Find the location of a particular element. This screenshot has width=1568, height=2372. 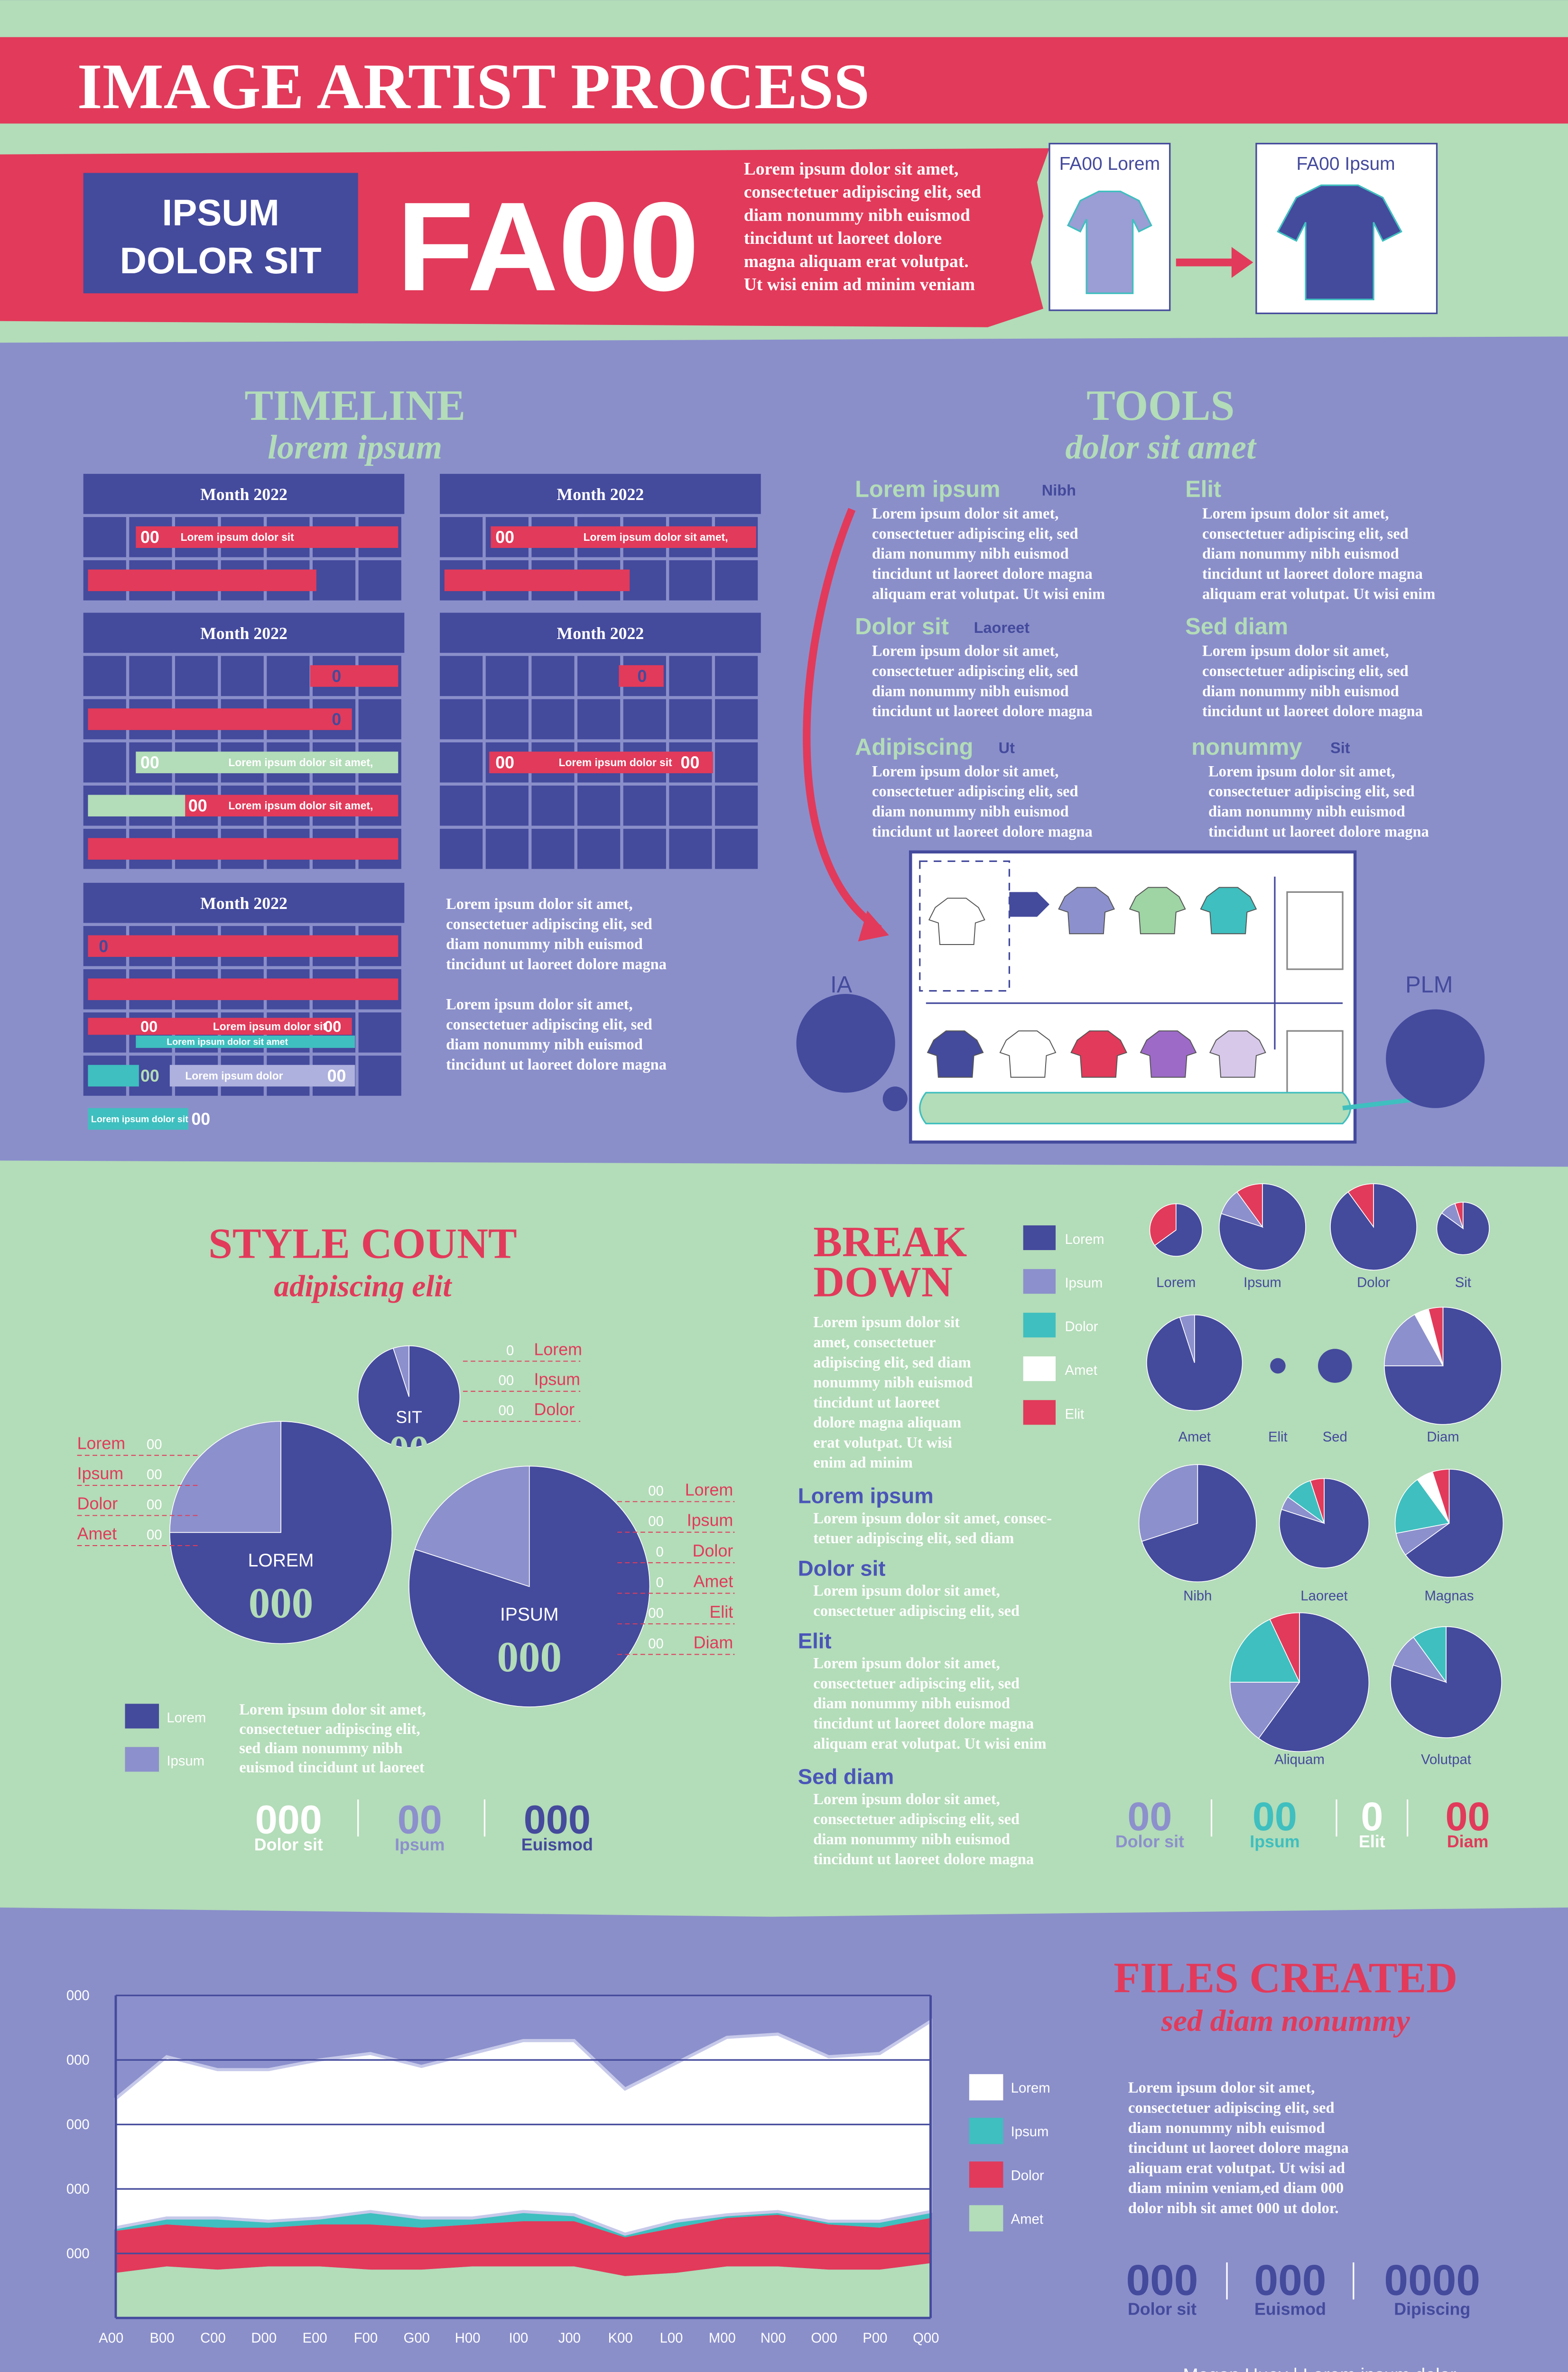

timeline-label: Lorem ipsum dolor sit is located at coordinates (139, 1119).